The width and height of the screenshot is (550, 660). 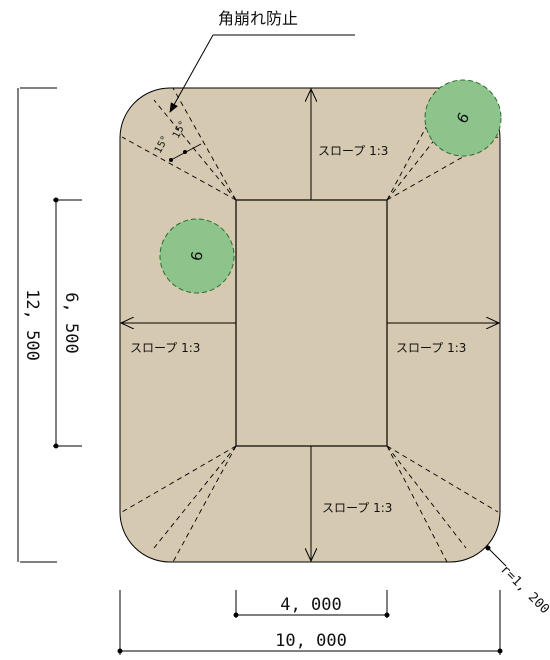 I want to click on slope-label-top: スロープ 1:3, so click(x=353, y=151).